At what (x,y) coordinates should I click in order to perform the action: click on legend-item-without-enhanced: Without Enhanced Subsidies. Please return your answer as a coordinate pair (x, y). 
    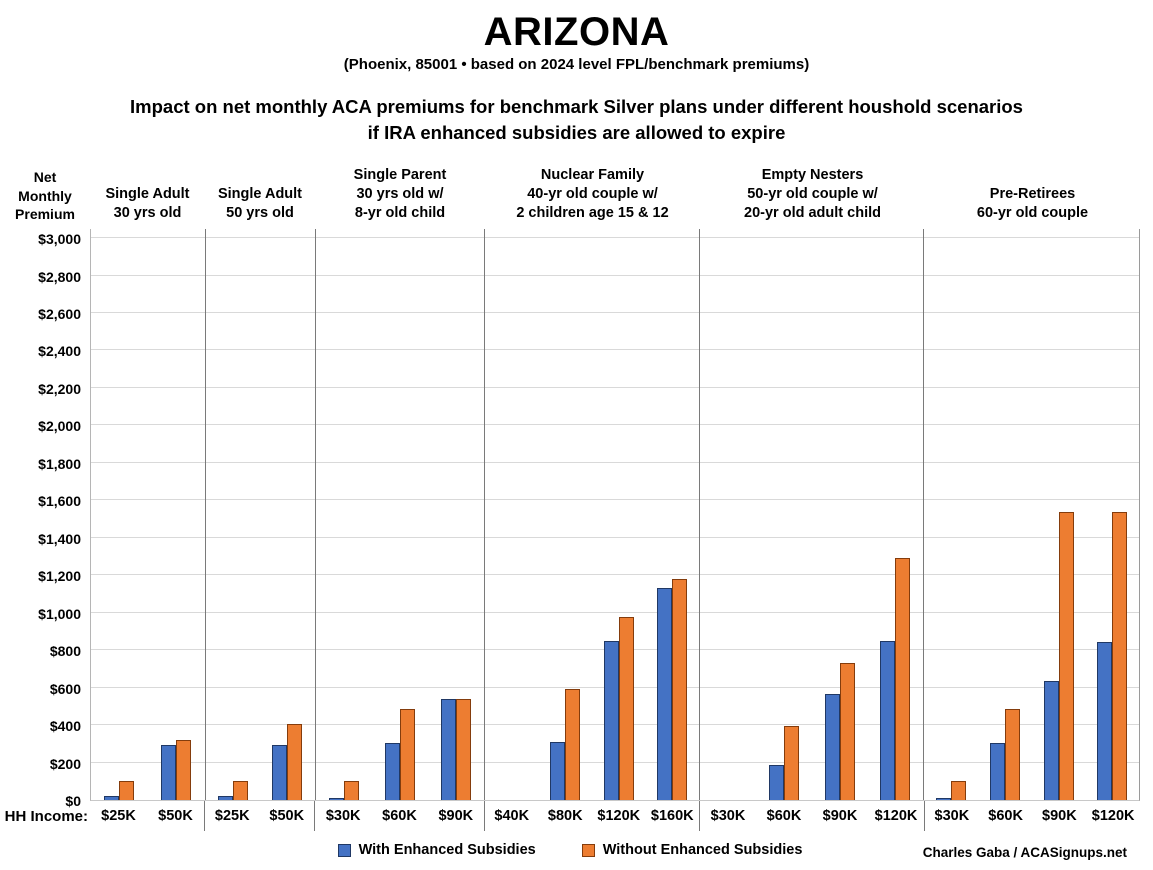
    Looking at the image, I should click on (692, 850).